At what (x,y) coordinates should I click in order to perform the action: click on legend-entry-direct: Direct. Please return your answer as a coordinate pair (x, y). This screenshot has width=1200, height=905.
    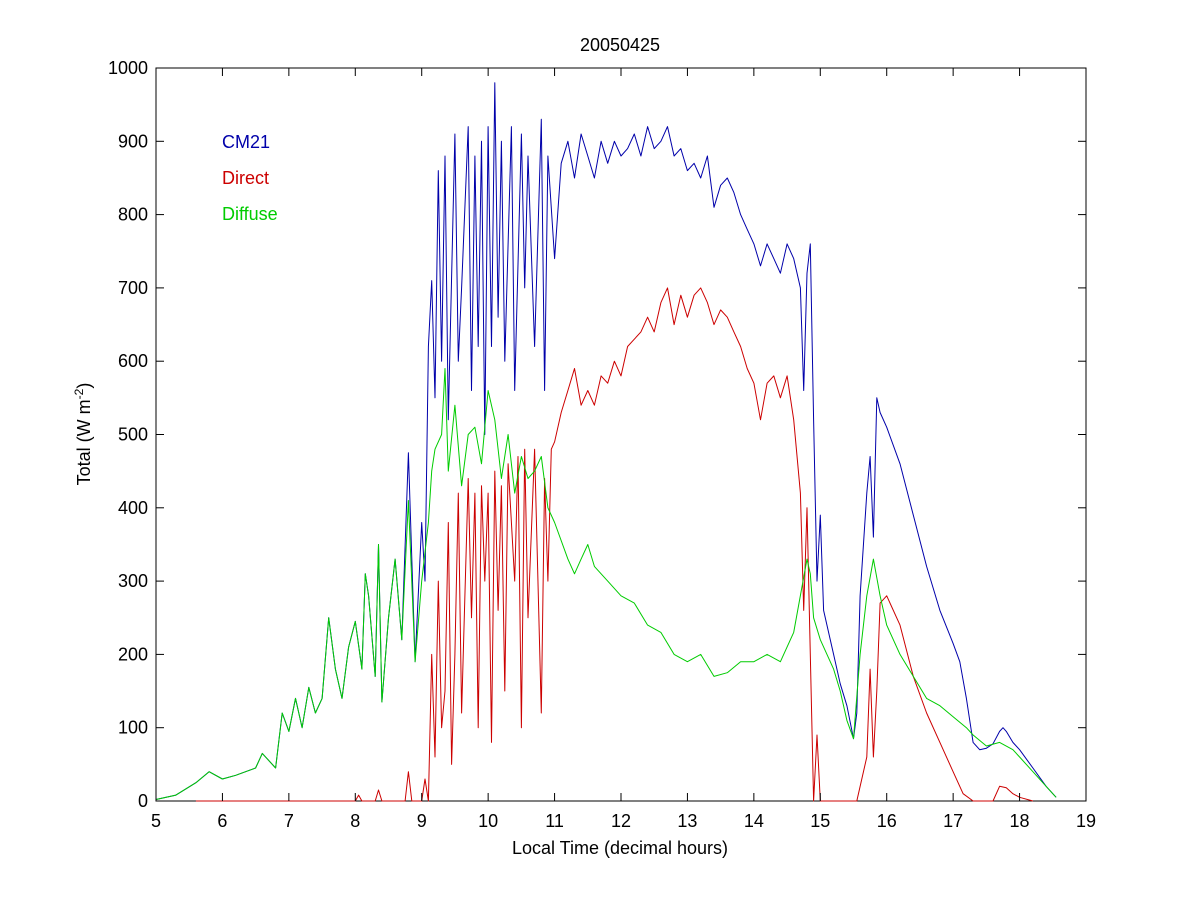
    Looking at the image, I should click on (245, 178).